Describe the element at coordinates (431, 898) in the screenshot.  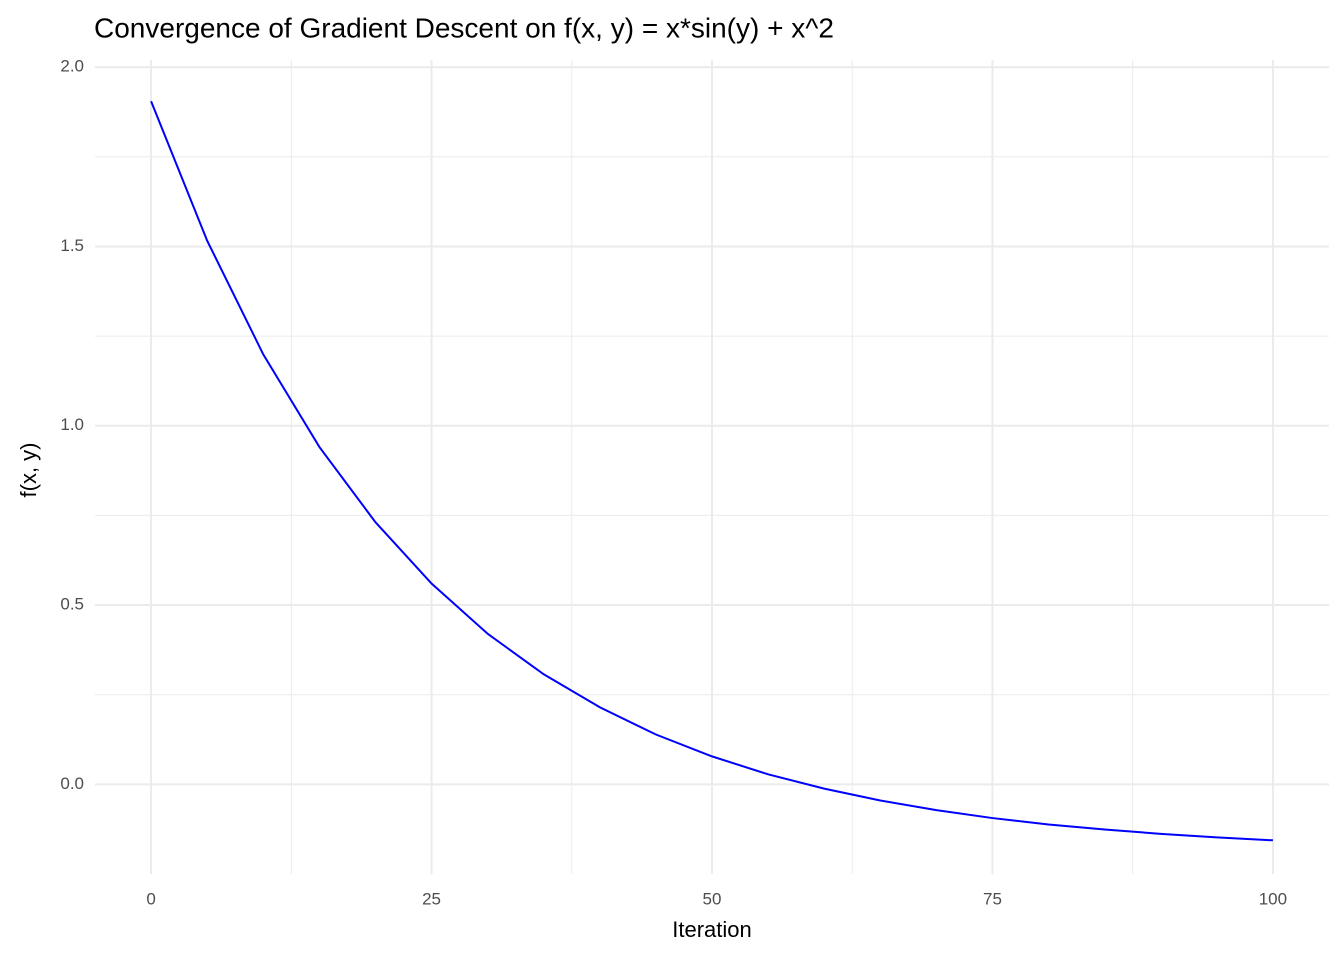
I see `x-tick-label: 25` at that location.